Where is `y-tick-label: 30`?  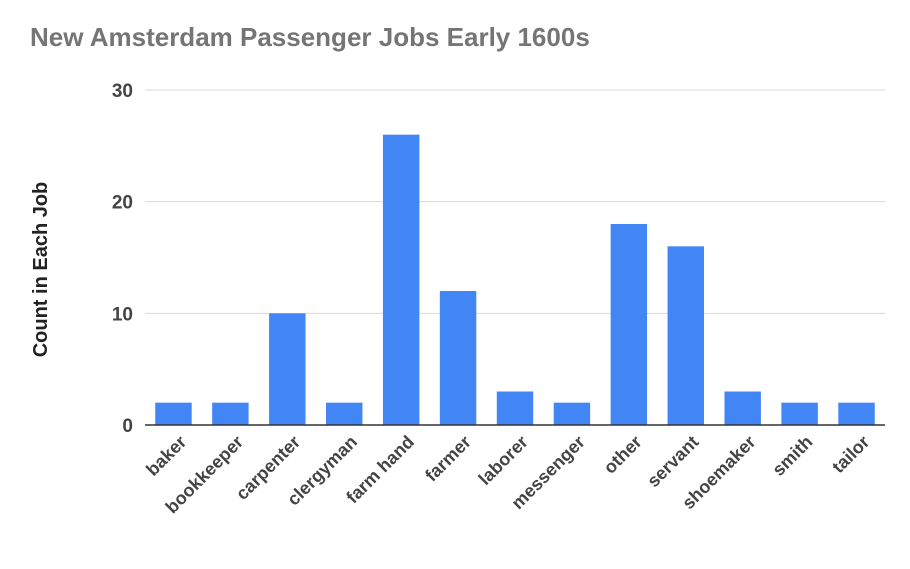 y-tick-label: 30 is located at coordinates (122, 91).